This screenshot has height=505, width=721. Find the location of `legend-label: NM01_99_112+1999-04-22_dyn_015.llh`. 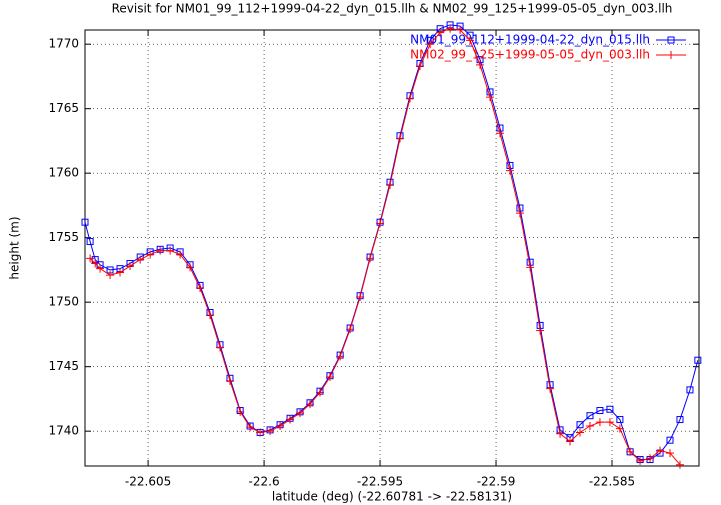

legend-label: NM01_99_112+1999-04-22_dyn_015.llh is located at coordinates (530, 40).